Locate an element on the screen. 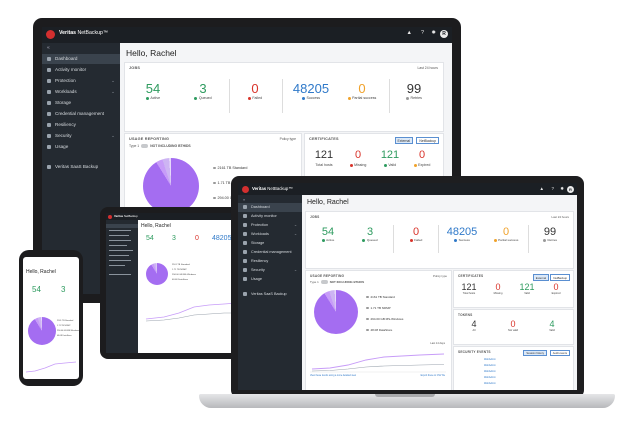  activity-icon is located at coordinates (245, 216).